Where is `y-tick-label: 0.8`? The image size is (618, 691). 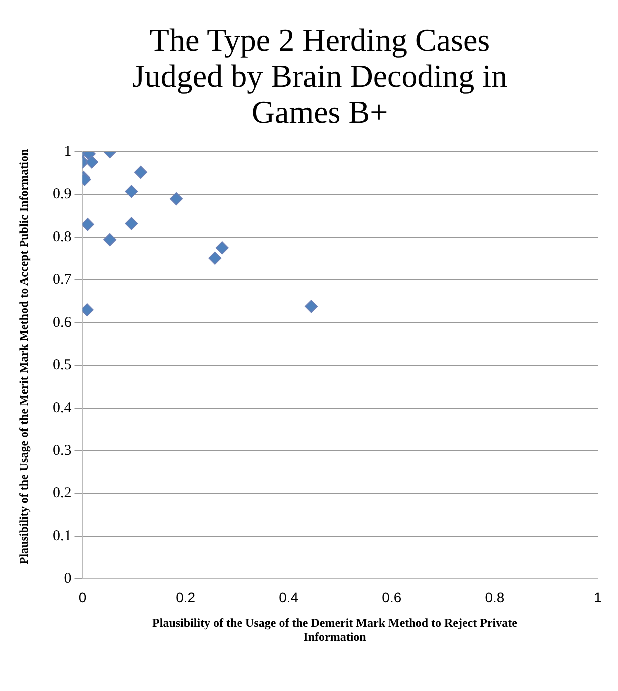 y-tick-label: 0.8 is located at coordinates (62, 237).